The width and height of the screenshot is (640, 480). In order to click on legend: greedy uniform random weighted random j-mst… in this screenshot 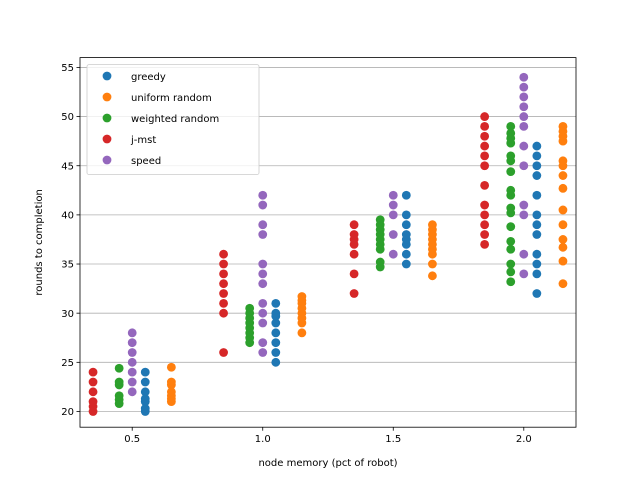, I will do `click(173, 119)`.